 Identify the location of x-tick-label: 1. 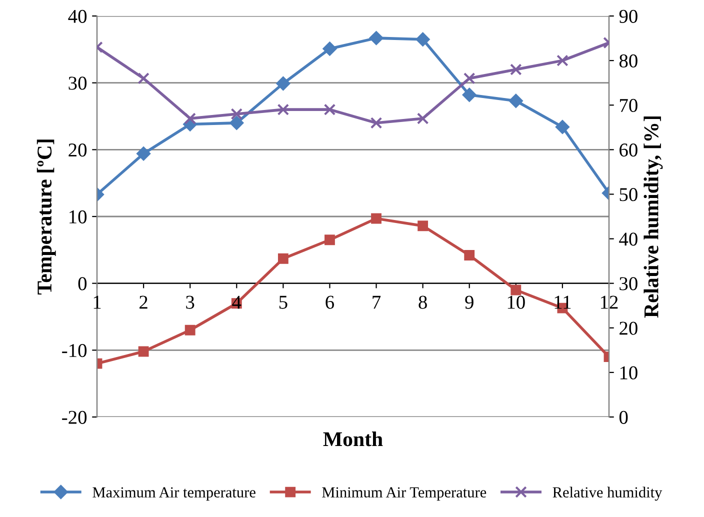
(97, 302).